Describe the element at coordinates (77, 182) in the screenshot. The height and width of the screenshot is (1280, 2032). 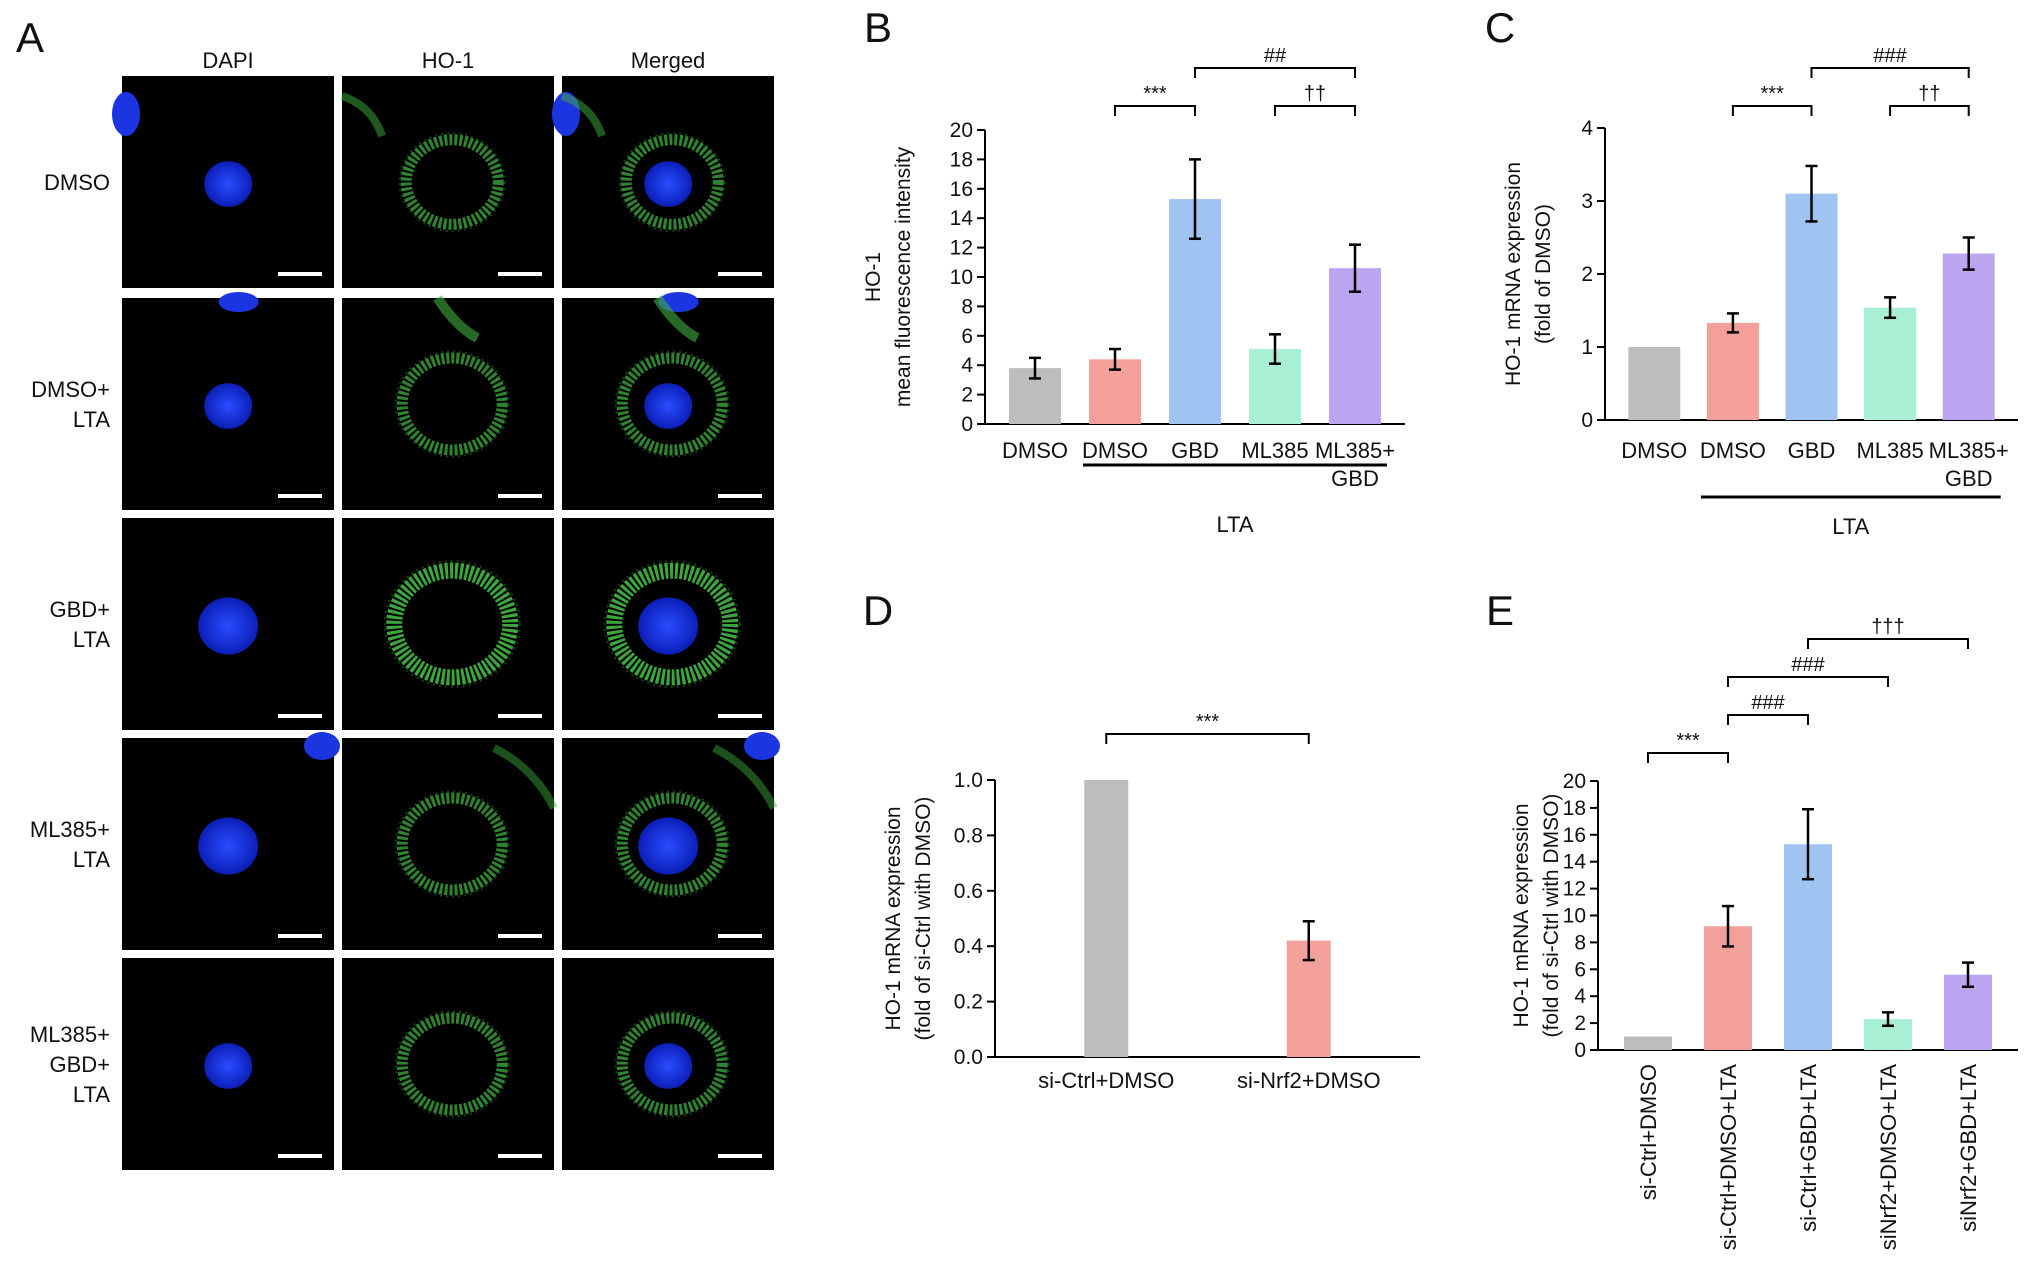
I see `row-label: DMSO` at that location.